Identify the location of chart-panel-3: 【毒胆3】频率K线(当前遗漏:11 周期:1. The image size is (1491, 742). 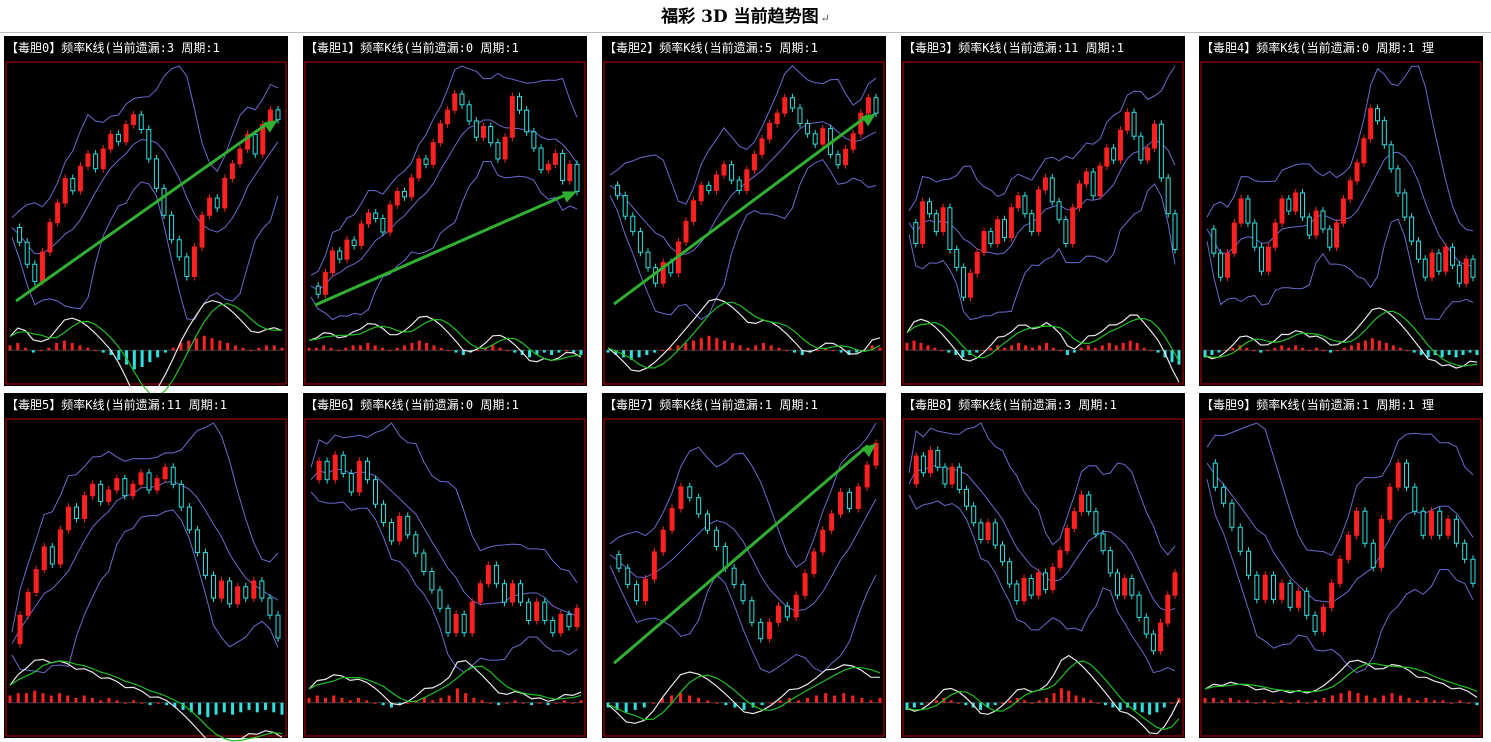
(1043, 211).